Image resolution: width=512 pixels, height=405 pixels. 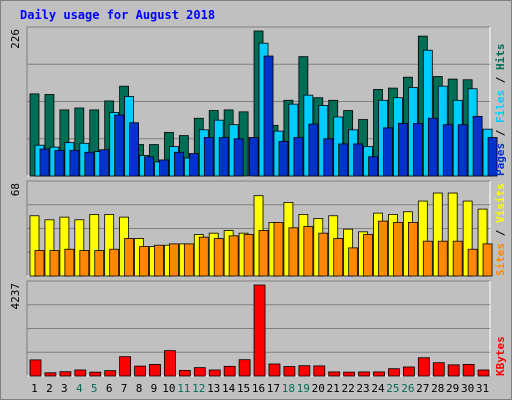 What do you see at coordinates (139, 388) in the screenshot?
I see `x-tick-label: 8` at bounding box center [139, 388].